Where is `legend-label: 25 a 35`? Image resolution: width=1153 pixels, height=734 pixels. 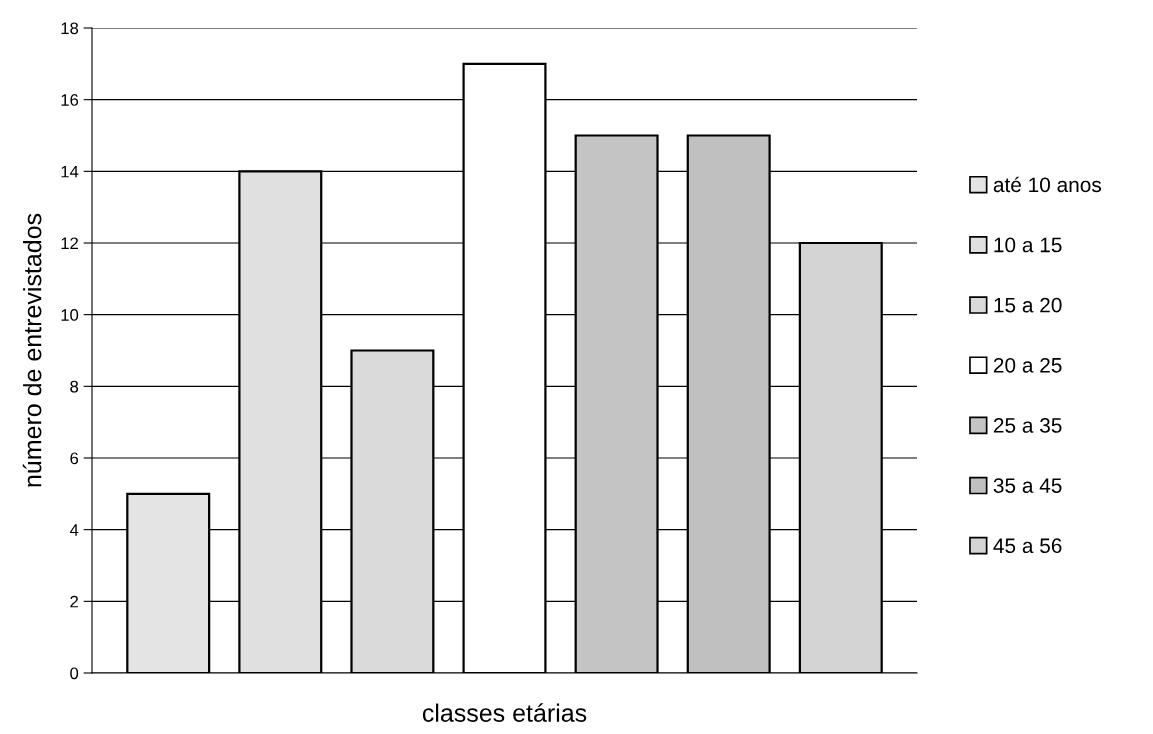
legend-label: 25 a 35 is located at coordinates (1027, 425).